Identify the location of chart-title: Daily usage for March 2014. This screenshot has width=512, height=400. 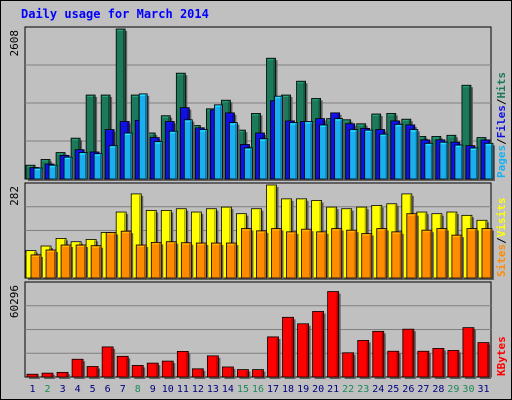
(115, 14).